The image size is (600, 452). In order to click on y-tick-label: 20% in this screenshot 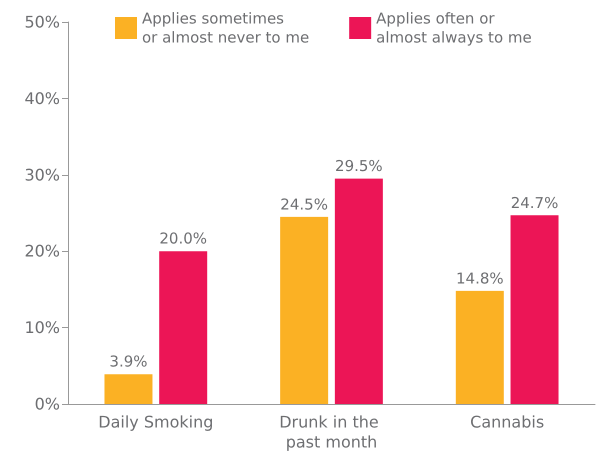, I will do `click(42, 251)`.